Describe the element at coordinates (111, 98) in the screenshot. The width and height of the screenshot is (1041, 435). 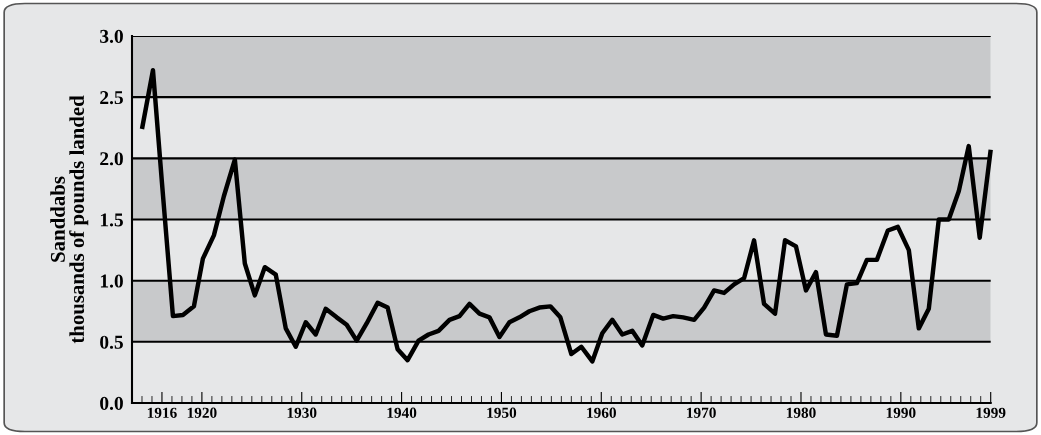
I see `y-tick-label: 2.5` at that location.